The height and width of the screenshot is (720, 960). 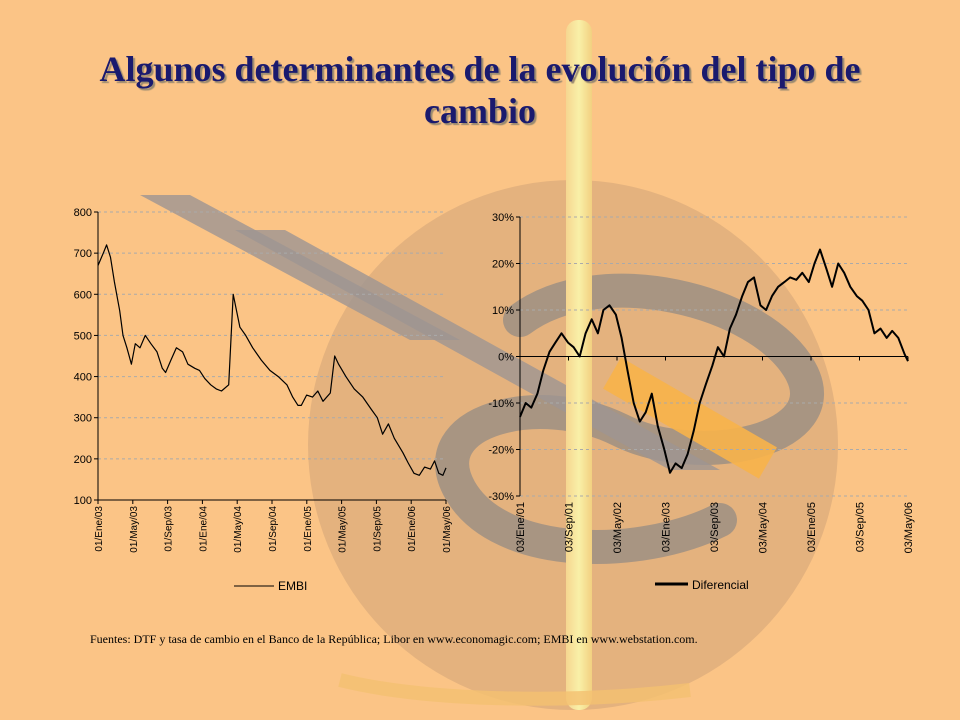 What do you see at coordinates (292, 586) in the screenshot?
I see `embi-legend-label: EMBI` at bounding box center [292, 586].